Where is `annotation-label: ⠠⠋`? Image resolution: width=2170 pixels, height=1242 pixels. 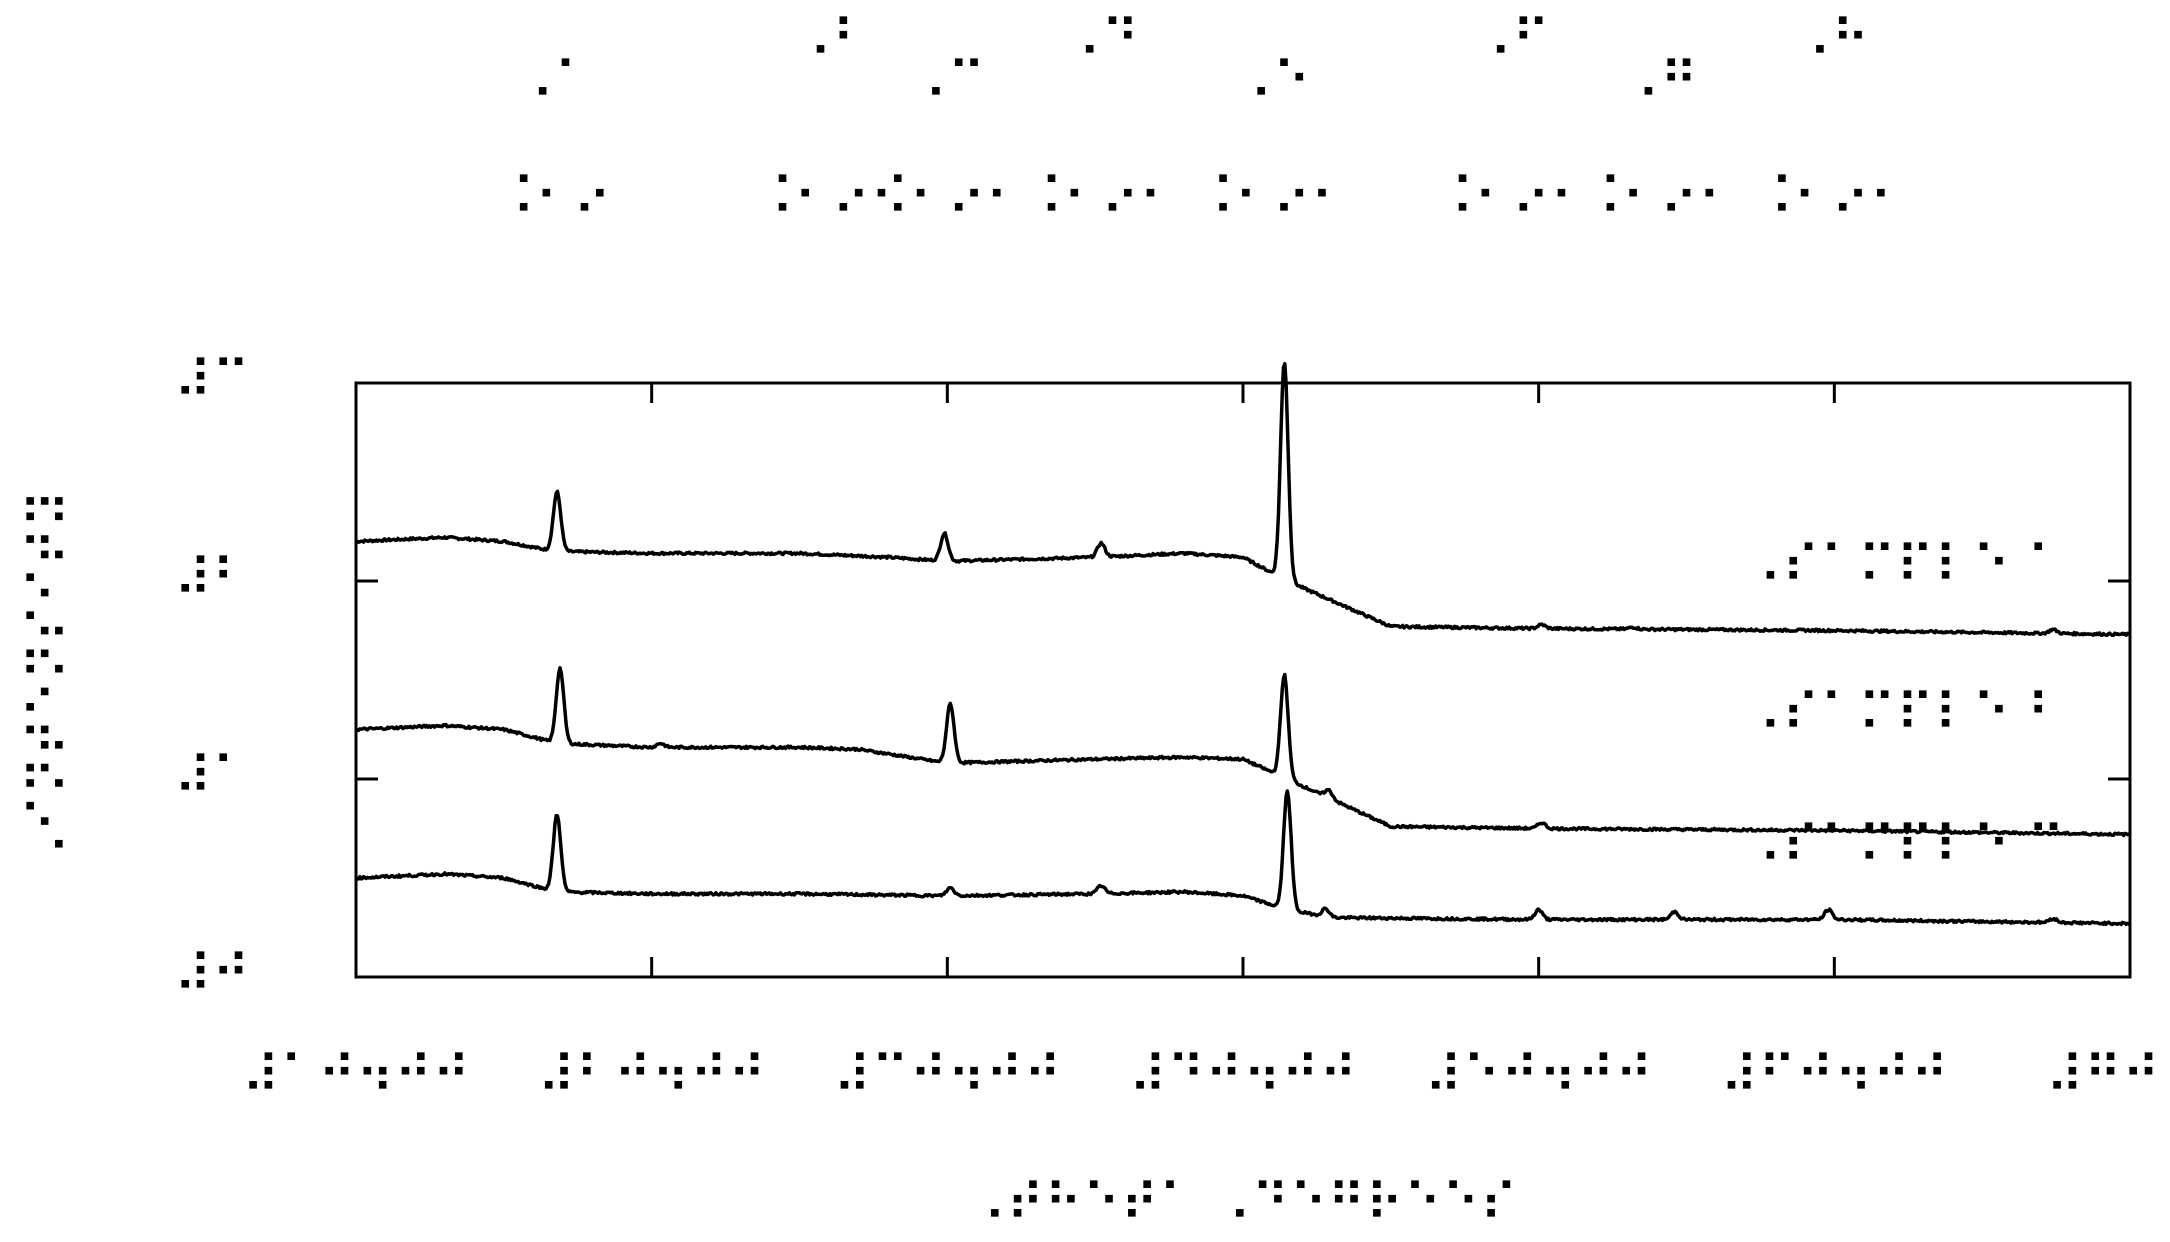 annotation-label: ⠠⠋ is located at coordinates (1512, 40).